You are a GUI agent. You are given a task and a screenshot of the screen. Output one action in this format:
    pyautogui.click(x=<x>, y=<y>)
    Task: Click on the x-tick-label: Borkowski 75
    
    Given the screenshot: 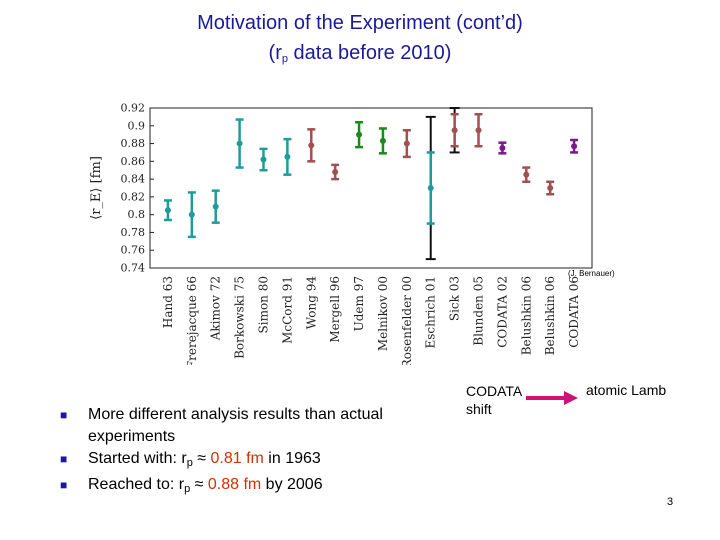 What is the action you would take?
    pyautogui.click(x=240, y=317)
    